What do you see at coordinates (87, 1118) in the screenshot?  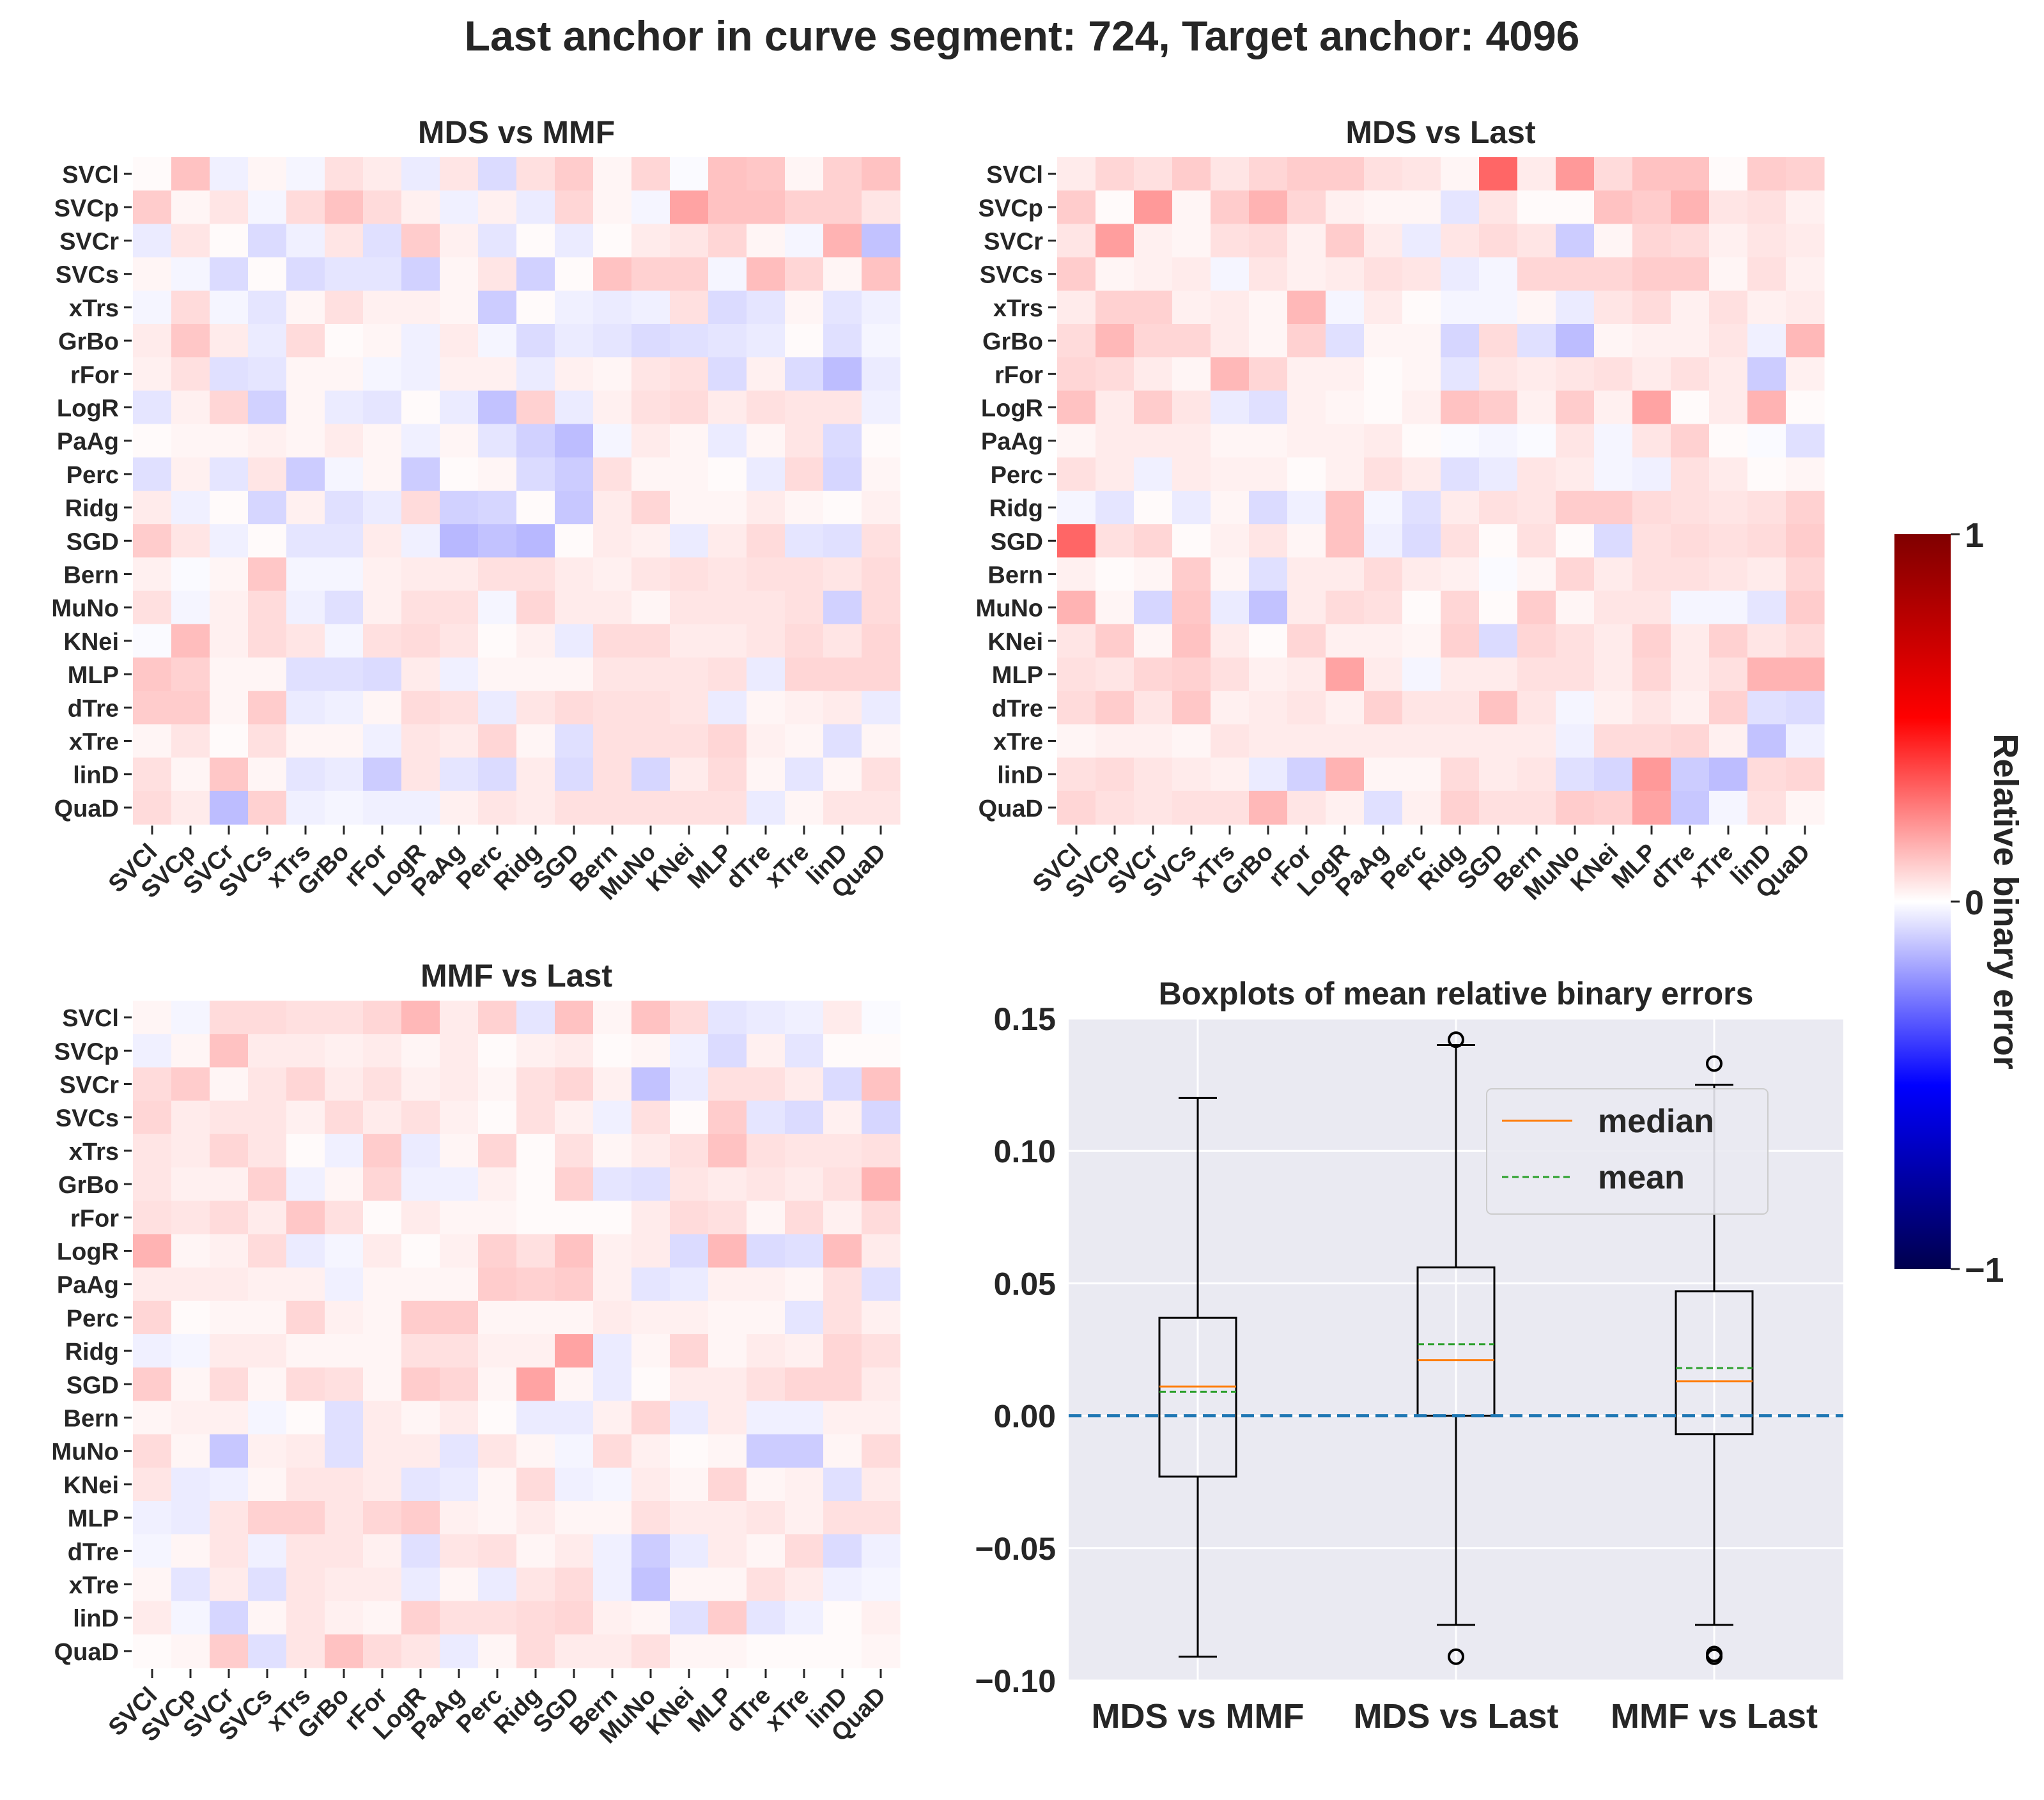 I see `row-tick-label: SVCs` at bounding box center [87, 1118].